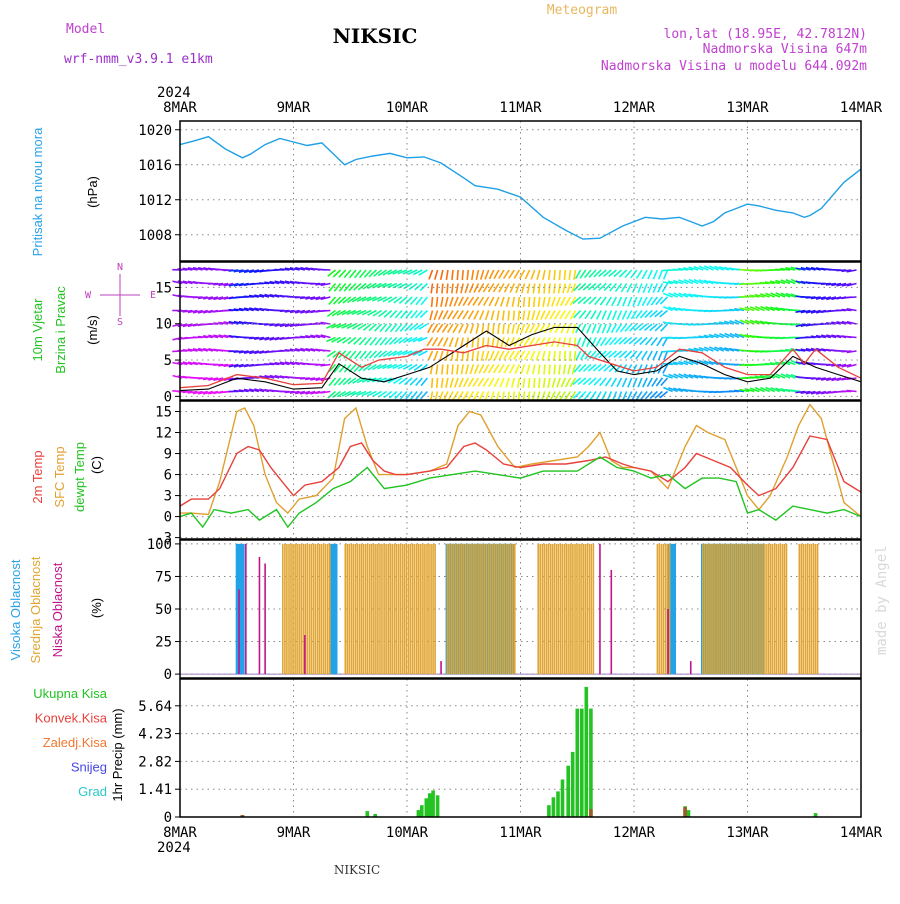 The image size is (900, 904). What do you see at coordinates (92, 791) in the screenshot?
I see `precip-legend-item: Grad` at bounding box center [92, 791].